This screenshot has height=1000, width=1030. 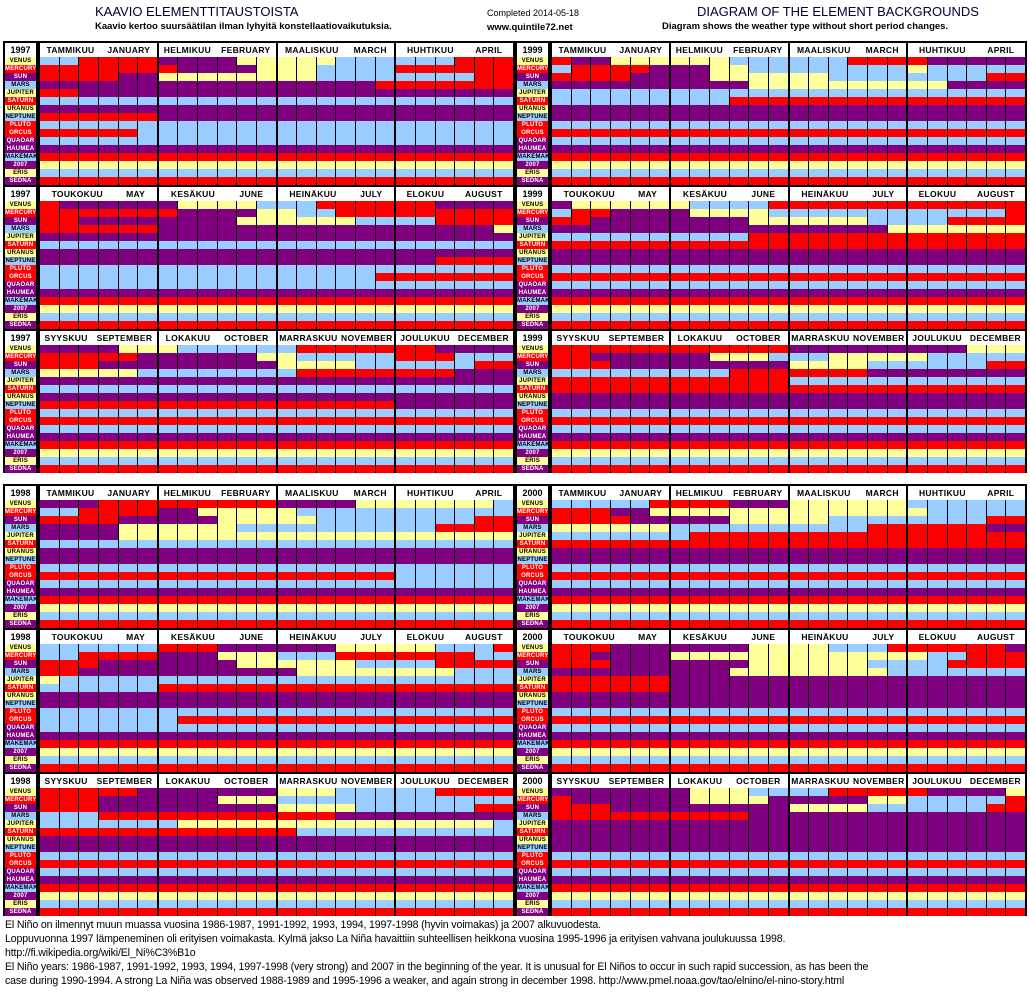 What do you see at coordinates (532, 800) in the screenshot?
I see `body-label: MERCURY` at bounding box center [532, 800].